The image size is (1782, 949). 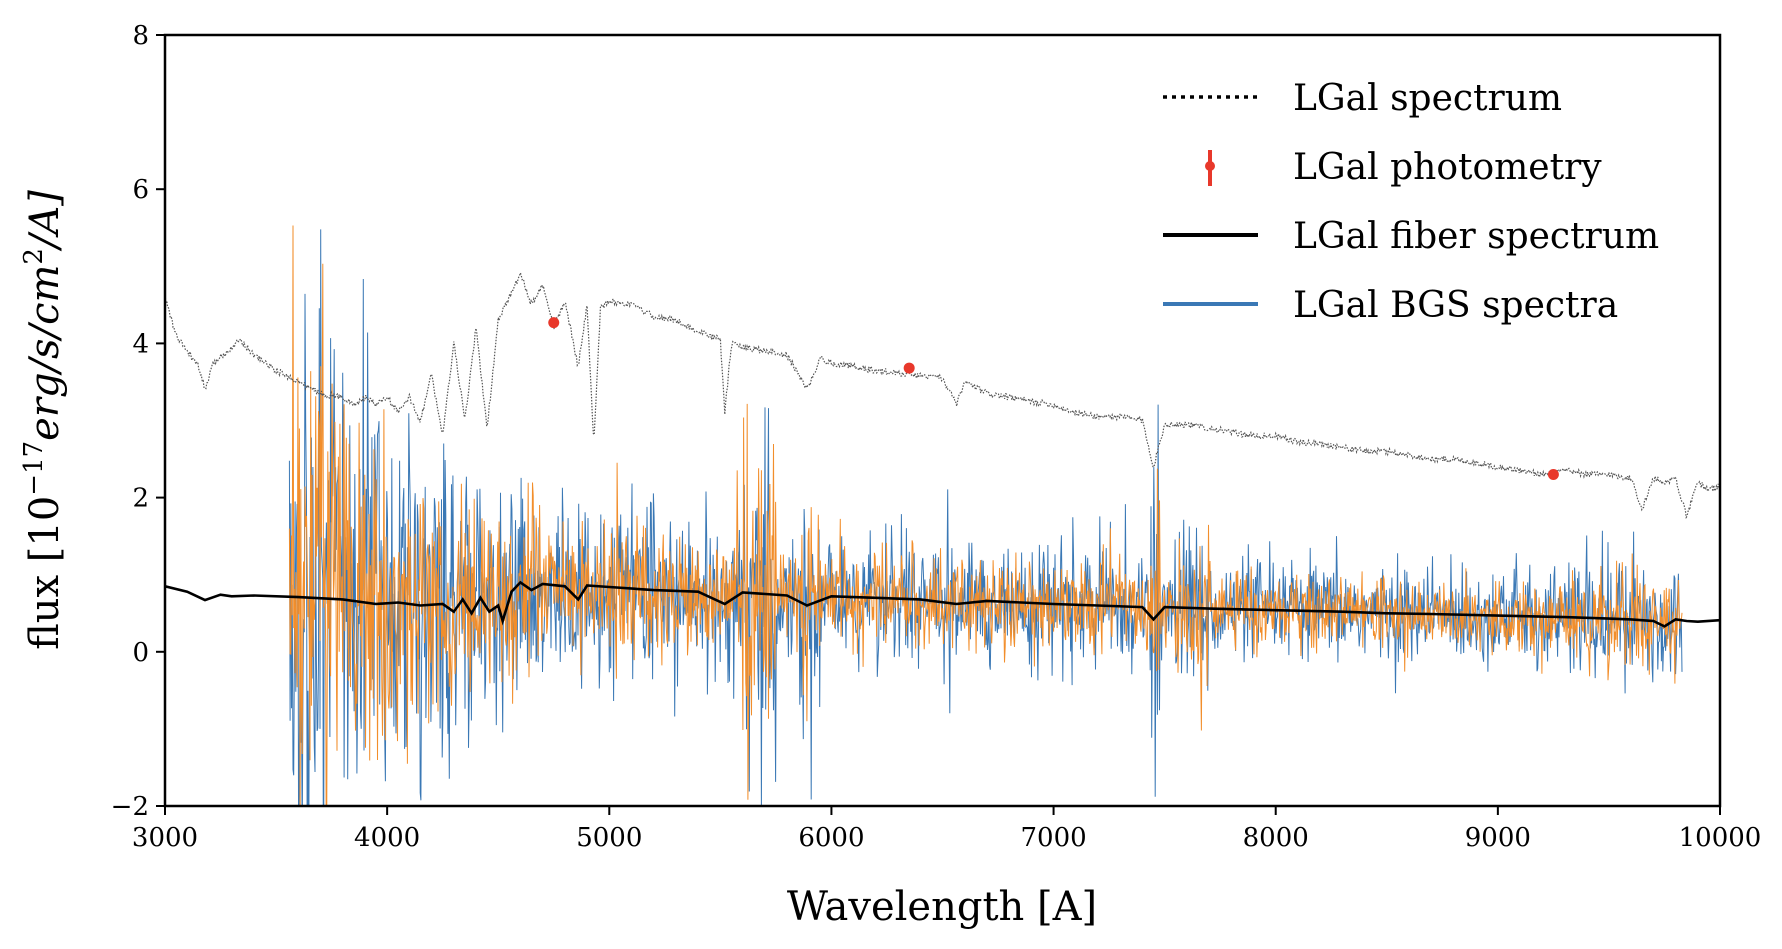 I want to click on y-axis: −2 0 2 4 6 8, so click(x=138, y=421).